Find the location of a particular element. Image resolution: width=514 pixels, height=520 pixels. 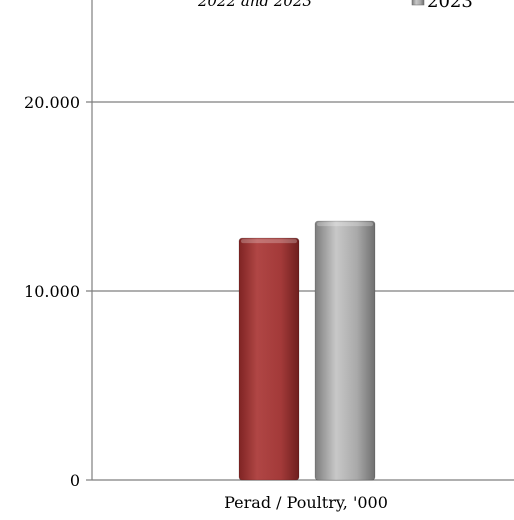

bar-2022 is located at coordinates (269, 359).